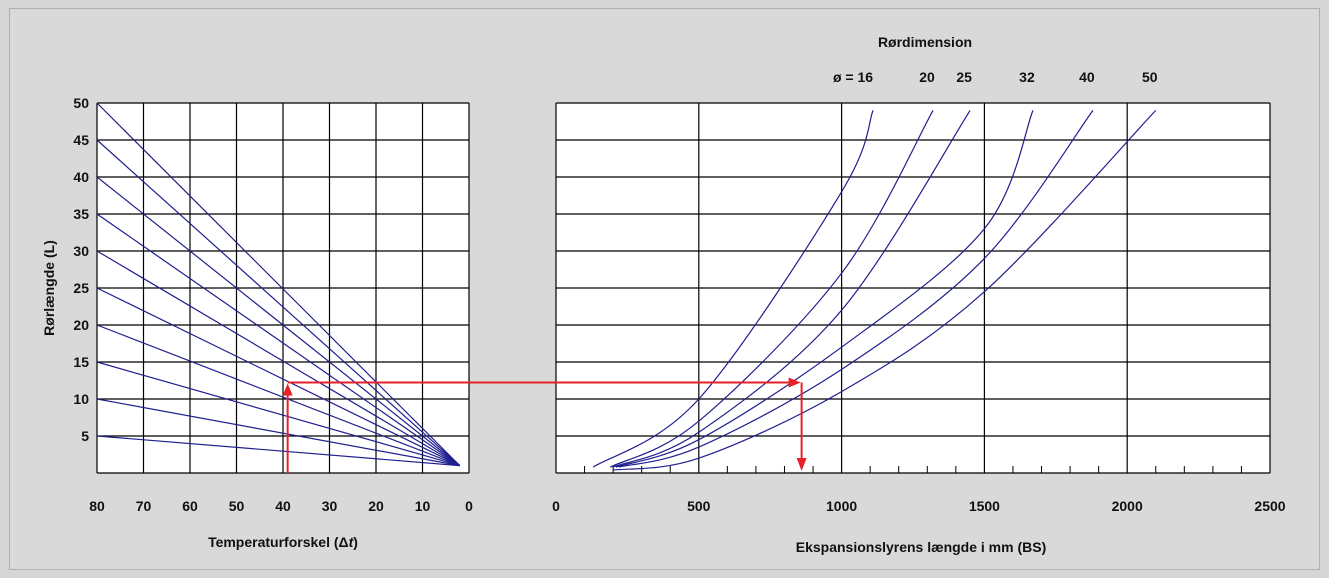 Image resolution: width=1329 pixels, height=578 pixels. What do you see at coordinates (81, 399) in the screenshot?
I see `left-y-tick-label: 10` at bounding box center [81, 399].